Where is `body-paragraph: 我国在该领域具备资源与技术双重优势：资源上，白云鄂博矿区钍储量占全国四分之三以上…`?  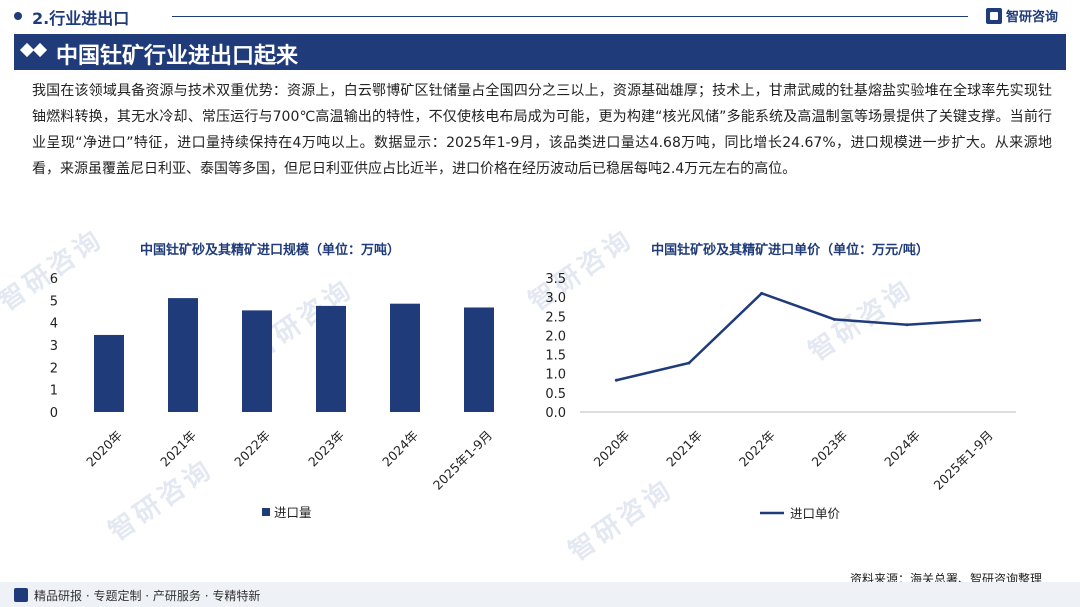
body-paragraph: 我国在该领域具备资源与技术双重优势：资源上，白云鄂博矿区钍储量占全国四分之三以上… is located at coordinates (542, 130).